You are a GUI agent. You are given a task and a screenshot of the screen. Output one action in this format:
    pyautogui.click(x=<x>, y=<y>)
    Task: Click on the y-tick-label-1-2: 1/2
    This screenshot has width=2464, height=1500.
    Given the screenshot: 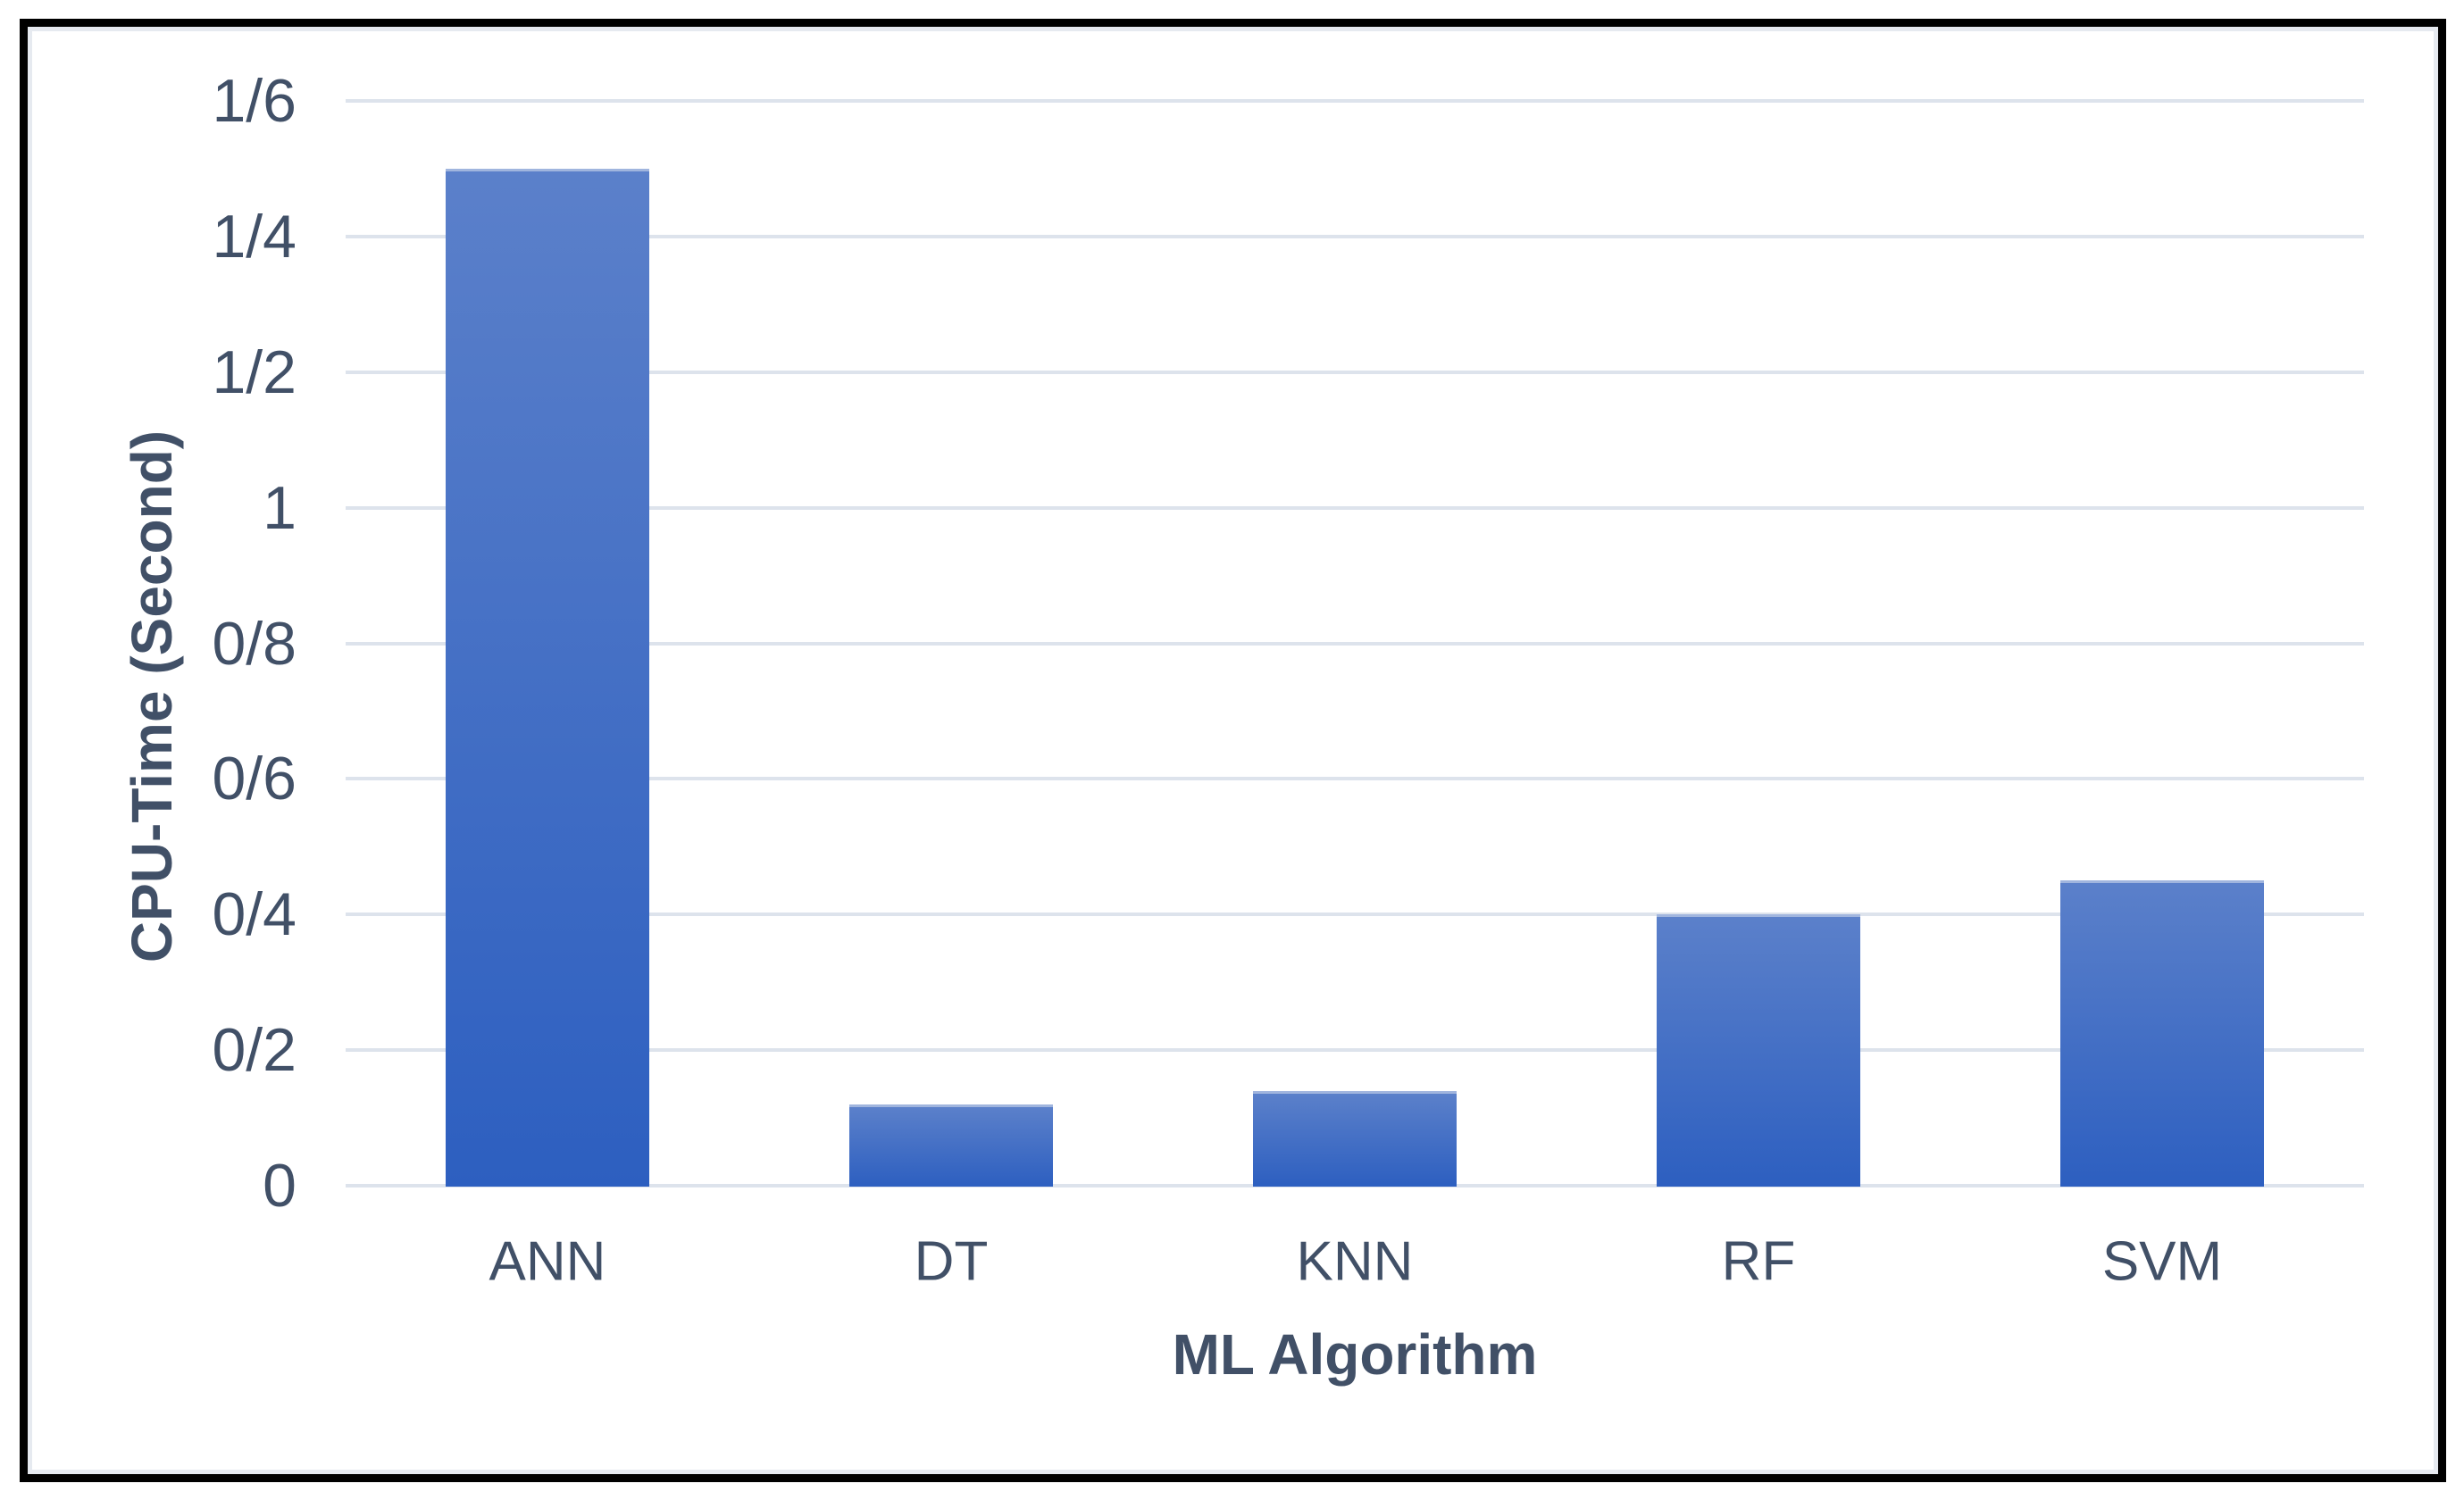 What is the action you would take?
    pyautogui.click(x=254, y=372)
    